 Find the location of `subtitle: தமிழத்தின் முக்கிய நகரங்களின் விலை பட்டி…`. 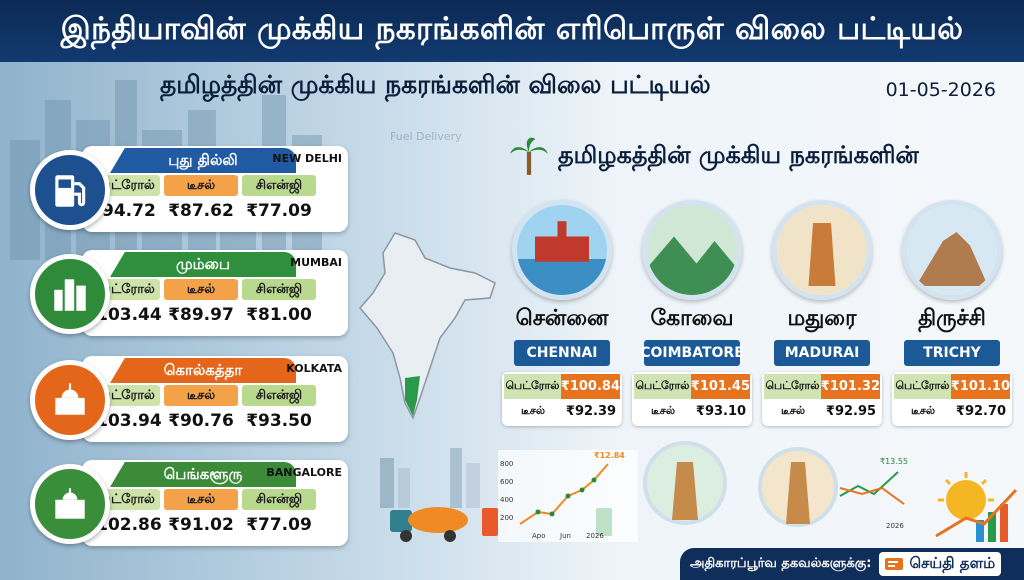

subtitle: தமிழத்தின் முக்கிய நகரங்களின் விலை பட்டி… is located at coordinates (435, 84).